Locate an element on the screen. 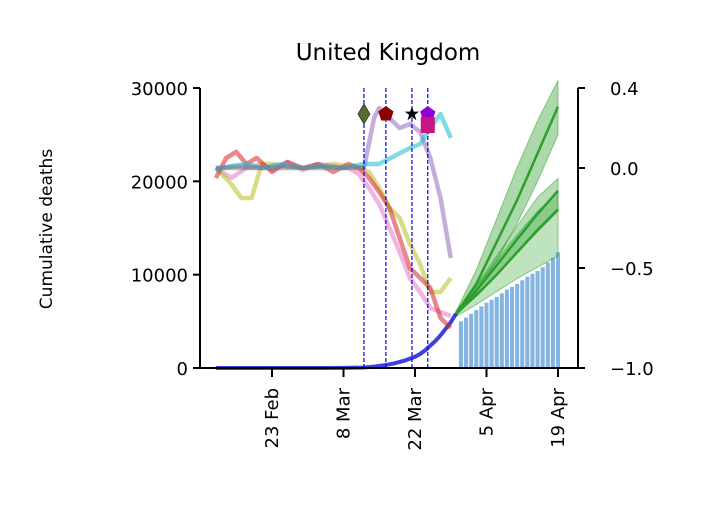 The image size is (708, 531). mobility-layer is located at coordinates (333, 217).